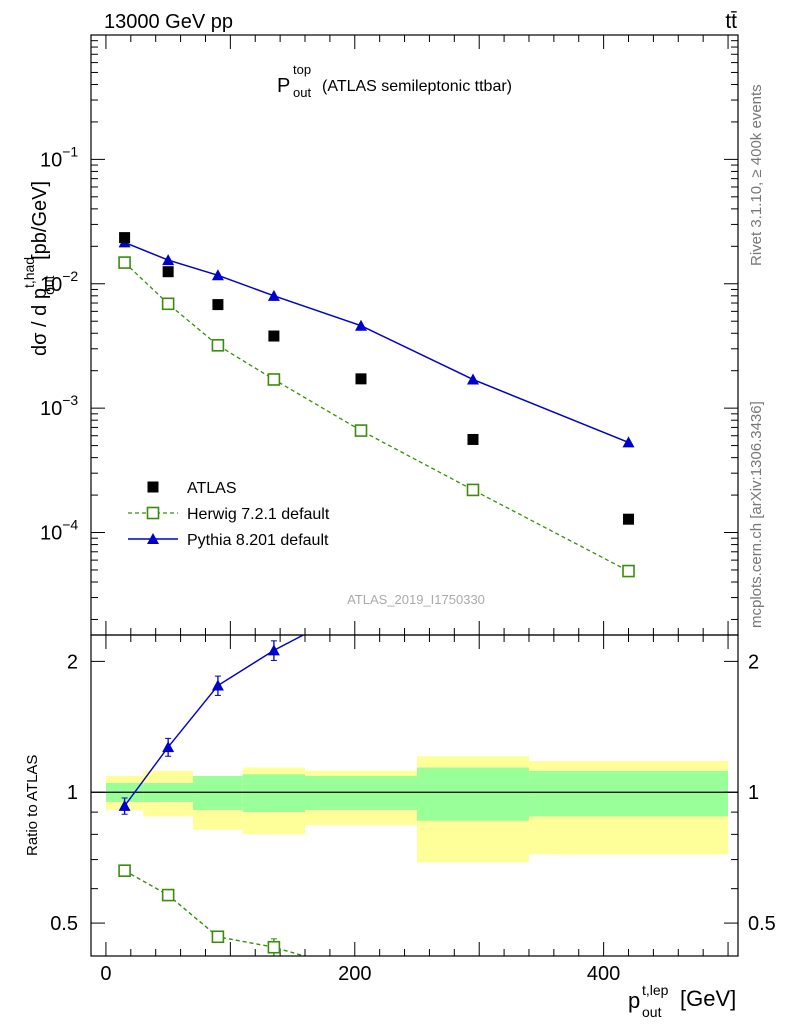 The height and width of the screenshot is (1024, 786). What do you see at coordinates (756, 514) in the screenshot?
I see `mcplots-label: mcplots.cern.ch [arXiv:1306.3436]` at bounding box center [756, 514].